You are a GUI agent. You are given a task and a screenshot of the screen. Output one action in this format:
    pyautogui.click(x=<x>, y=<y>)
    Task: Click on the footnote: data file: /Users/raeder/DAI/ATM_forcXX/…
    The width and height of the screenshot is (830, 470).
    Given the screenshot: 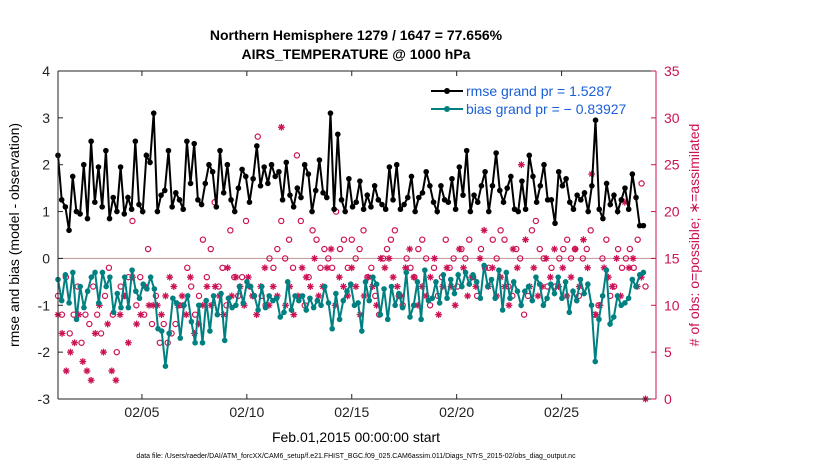 What is the action you would take?
    pyautogui.click(x=356, y=456)
    